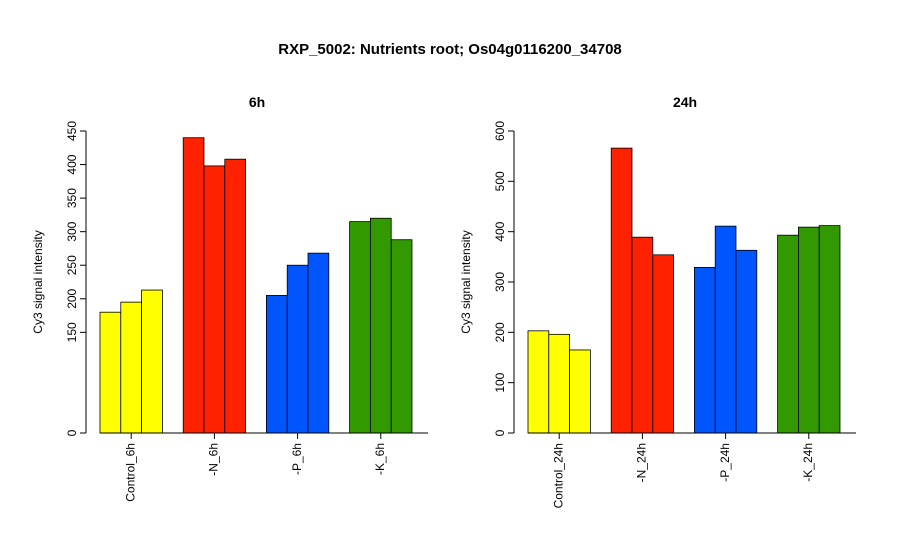 The width and height of the screenshot is (900, 550). What do you see at coordinates (214, 299) in the screenshot?
I see `bar--N_6h-2` at bounding box center [214, 299].